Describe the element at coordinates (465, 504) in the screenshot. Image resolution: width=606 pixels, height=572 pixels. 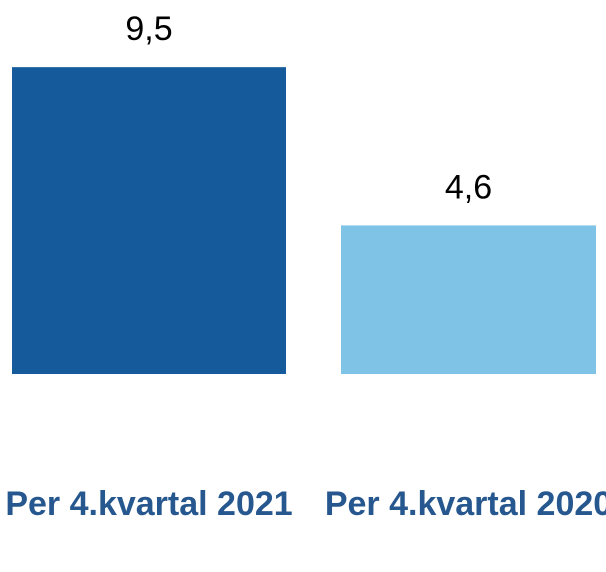
I see `category-label: Per 4.kvartal 2020` at that location.